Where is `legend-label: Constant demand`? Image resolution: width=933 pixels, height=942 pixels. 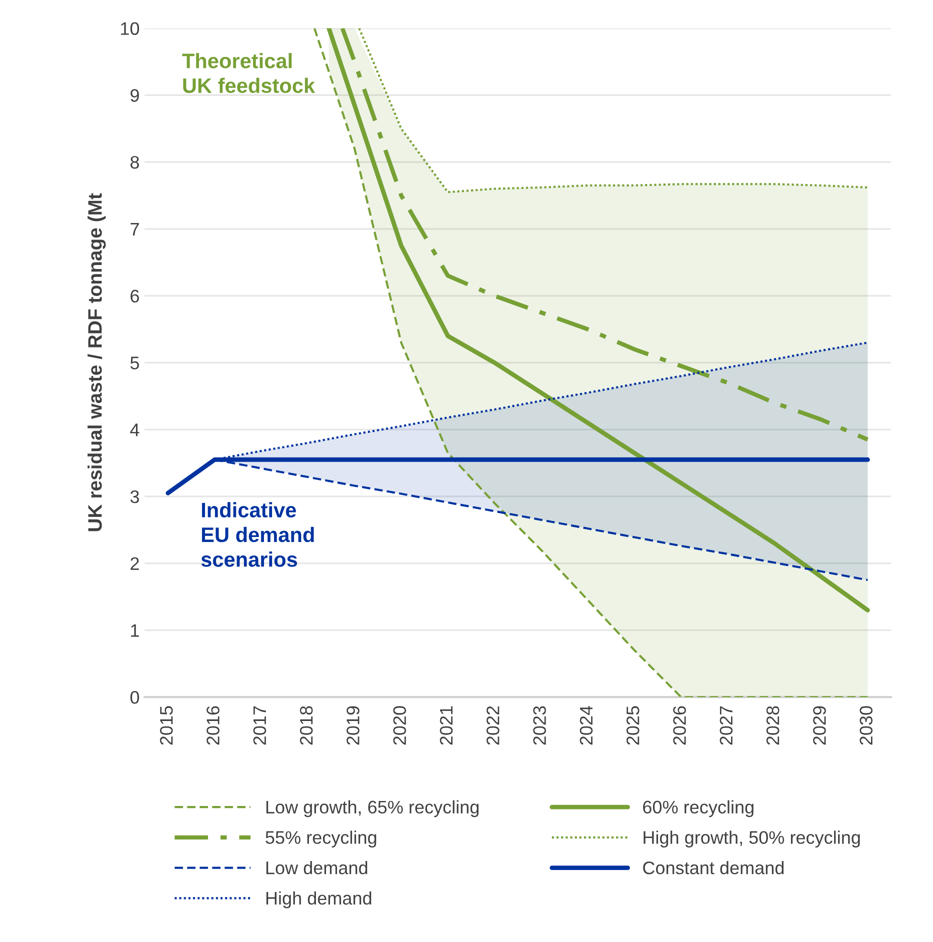 legend-label: Constant demand is located at coordinates (713, 867).